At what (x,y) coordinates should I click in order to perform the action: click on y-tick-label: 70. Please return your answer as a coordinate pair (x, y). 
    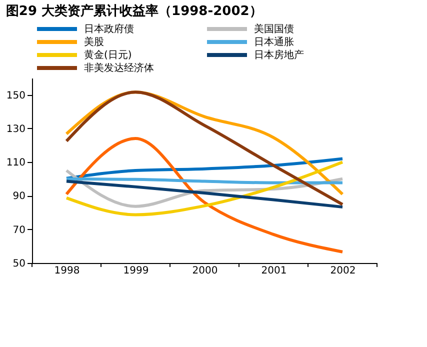
    Looking at the image, I should click on (19, 230).